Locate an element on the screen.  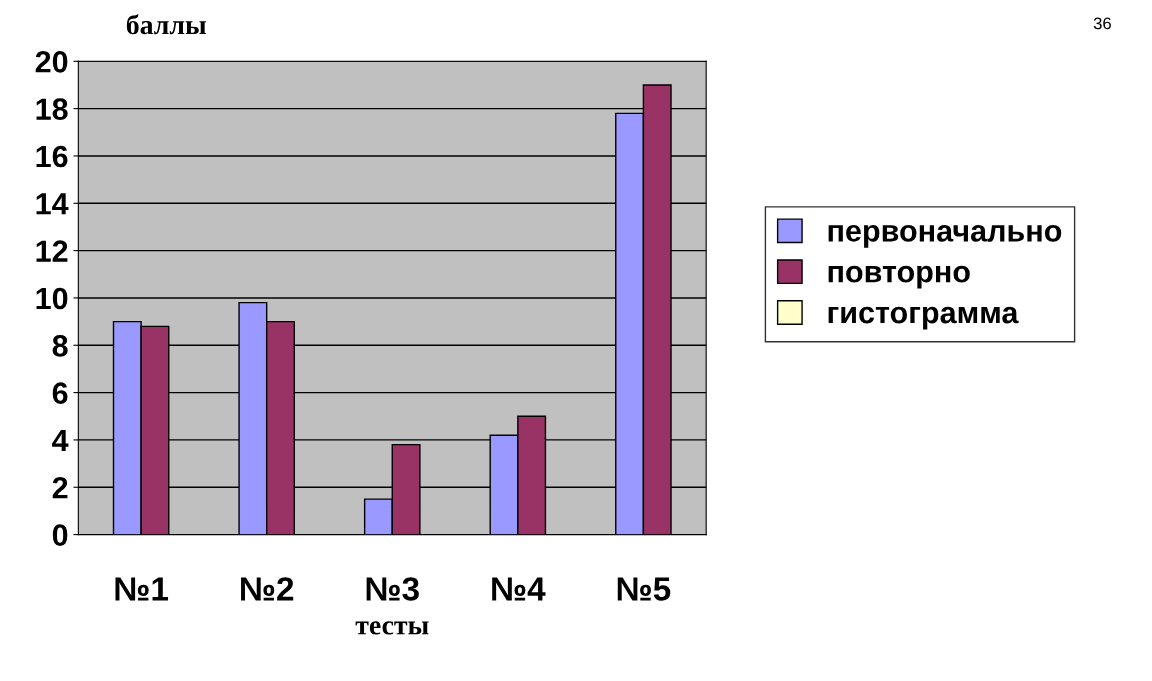
y-tick-label: 2 is located at coordinates (60, 487).